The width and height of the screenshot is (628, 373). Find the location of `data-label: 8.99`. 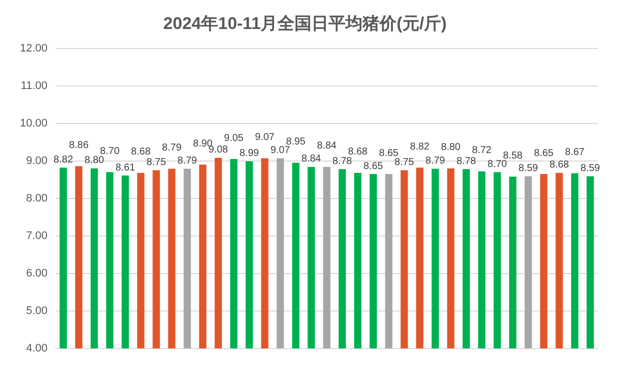

data-label: 8.99 is located at coordinates (250, 154).